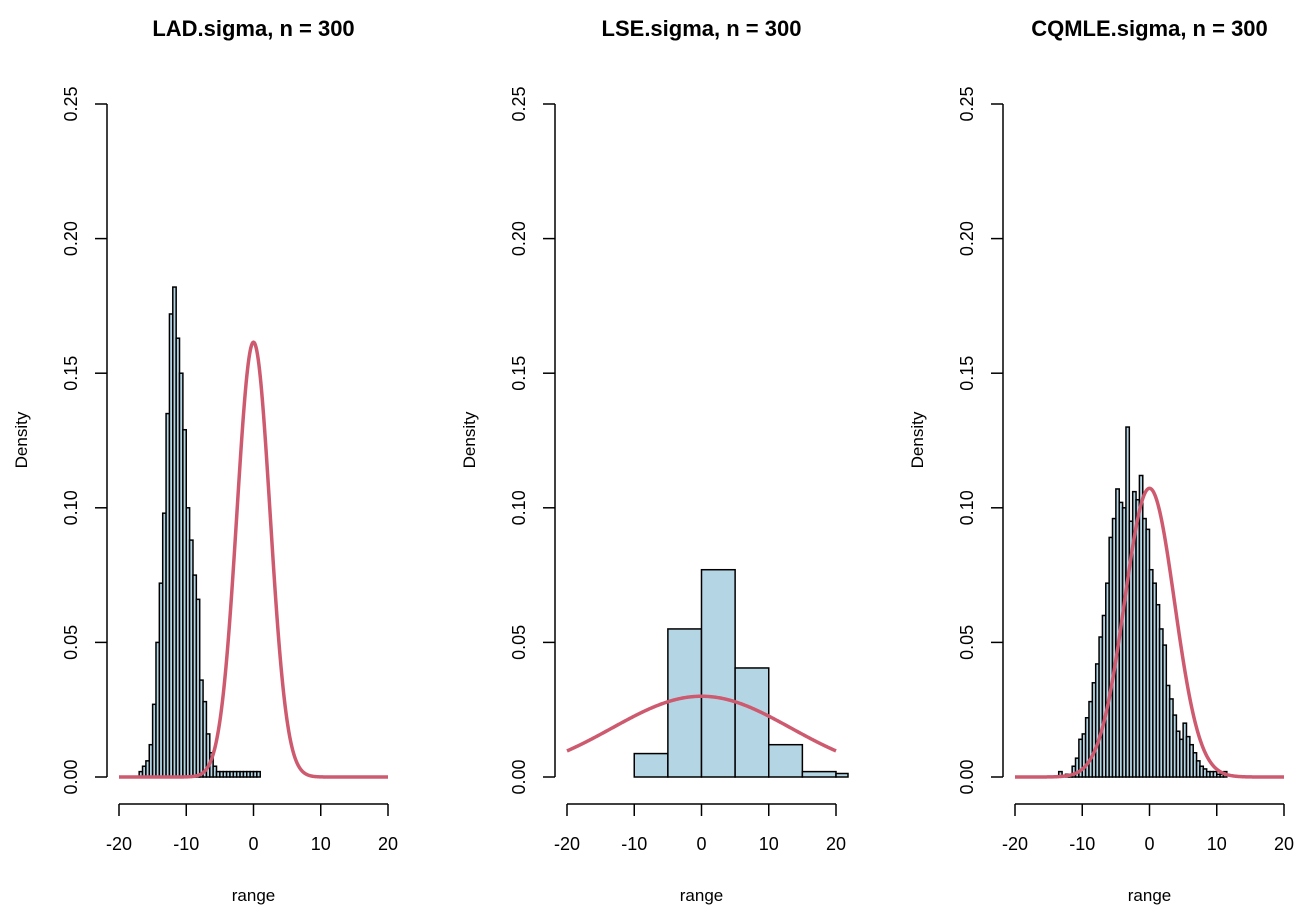 The height and width of the screenshot is (906, 1304). I want to click on chart-title: LSE.sigma, n = 300, so click(702, 28).